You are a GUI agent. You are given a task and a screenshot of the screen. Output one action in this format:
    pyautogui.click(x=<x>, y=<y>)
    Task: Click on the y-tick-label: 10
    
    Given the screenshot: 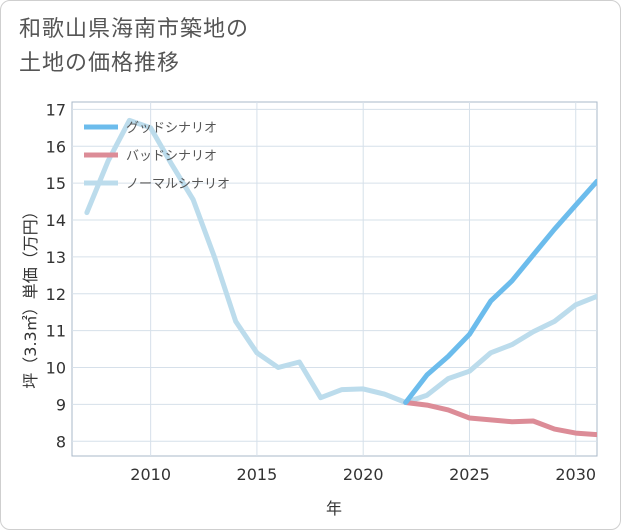 What is the action you would take?
    pyautogui.click(x=56, y=368)
    